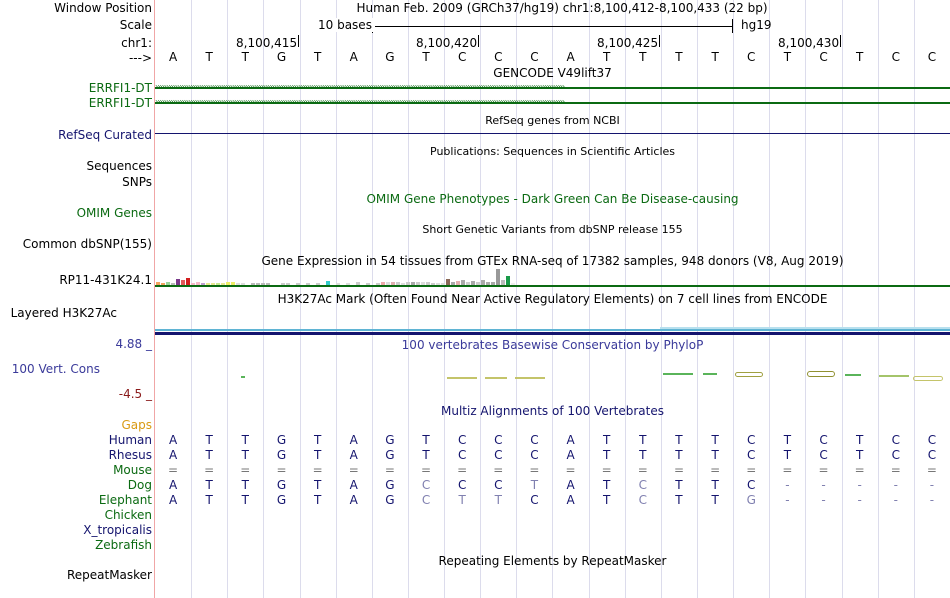  Describe the element at coordinates (130, 440) in the screenshot. I see `label-human: Human` at that location.